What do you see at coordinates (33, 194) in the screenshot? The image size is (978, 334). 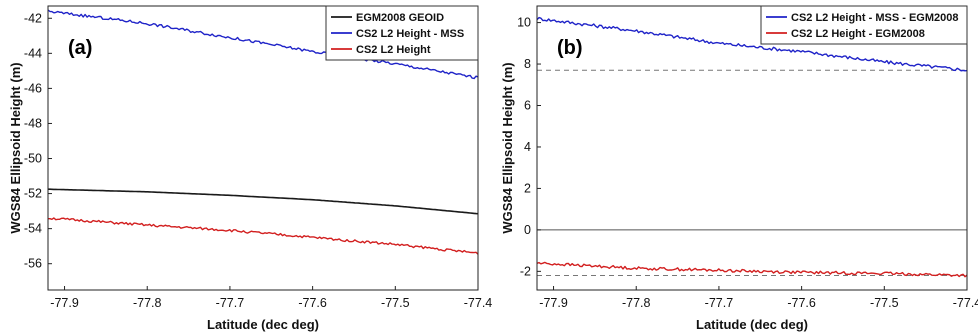 I see `y-tick-label: -52` at bounding box center [33, 194].